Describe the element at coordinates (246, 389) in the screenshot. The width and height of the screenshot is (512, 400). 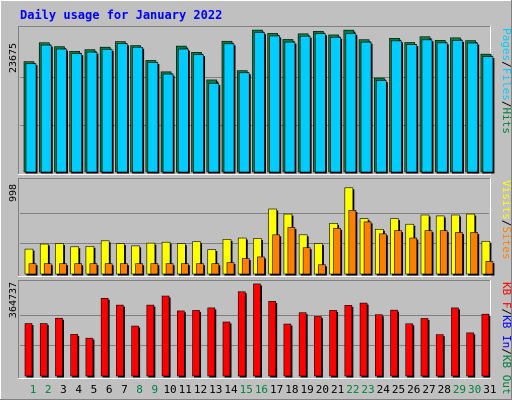
I see `x-tick-label: 15` at that location.